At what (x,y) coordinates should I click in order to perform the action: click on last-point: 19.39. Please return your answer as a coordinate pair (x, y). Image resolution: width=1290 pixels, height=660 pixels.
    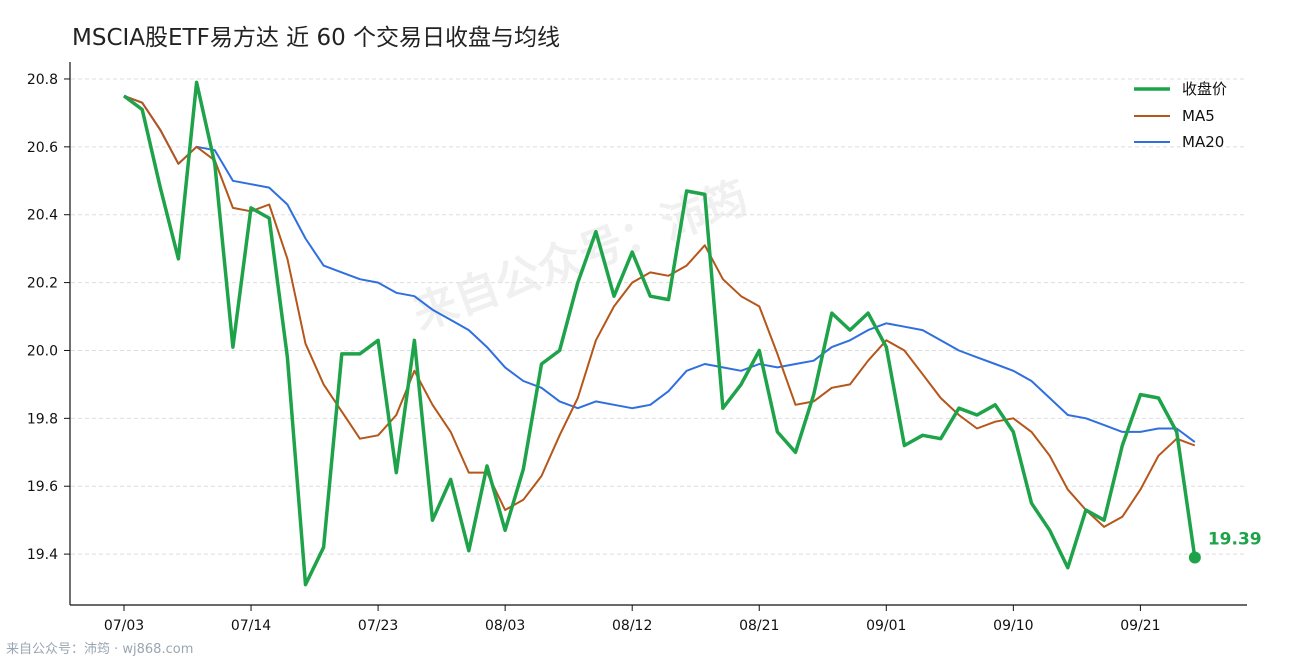
    Looking at the image, I should click on (1225, 546).